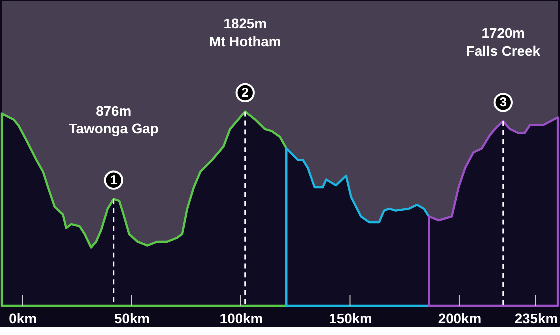 This screenshot has height=335, width=560. Describe the element at coordinates (503, 102) in the screenshot. I see `annotation: 3` at that location.